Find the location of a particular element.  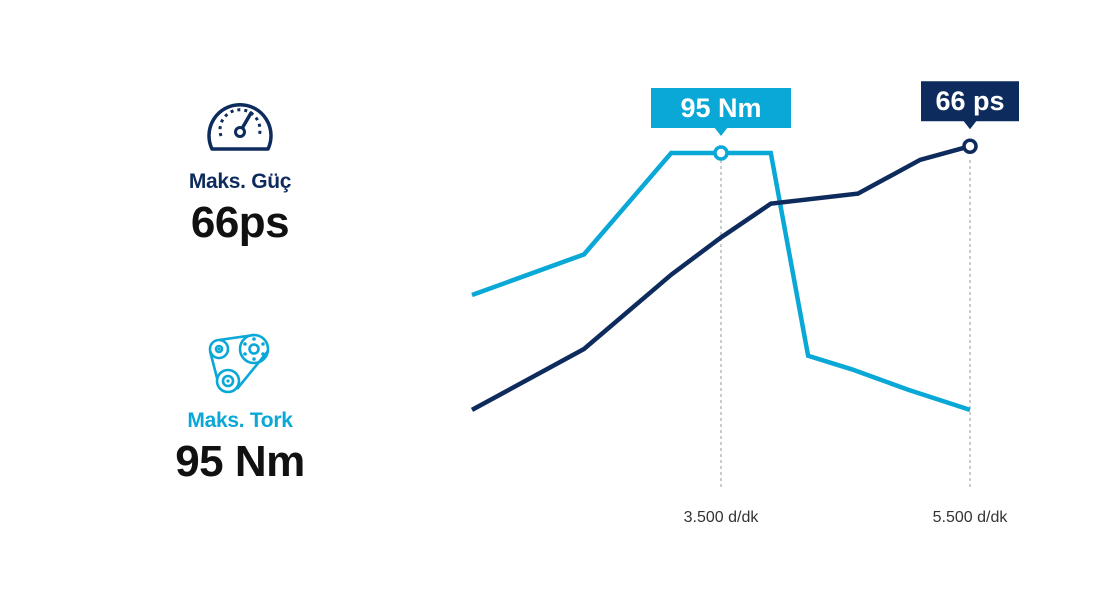

x-tick-label-0: 3.500 d/dk is located at coordinates (722, 517).